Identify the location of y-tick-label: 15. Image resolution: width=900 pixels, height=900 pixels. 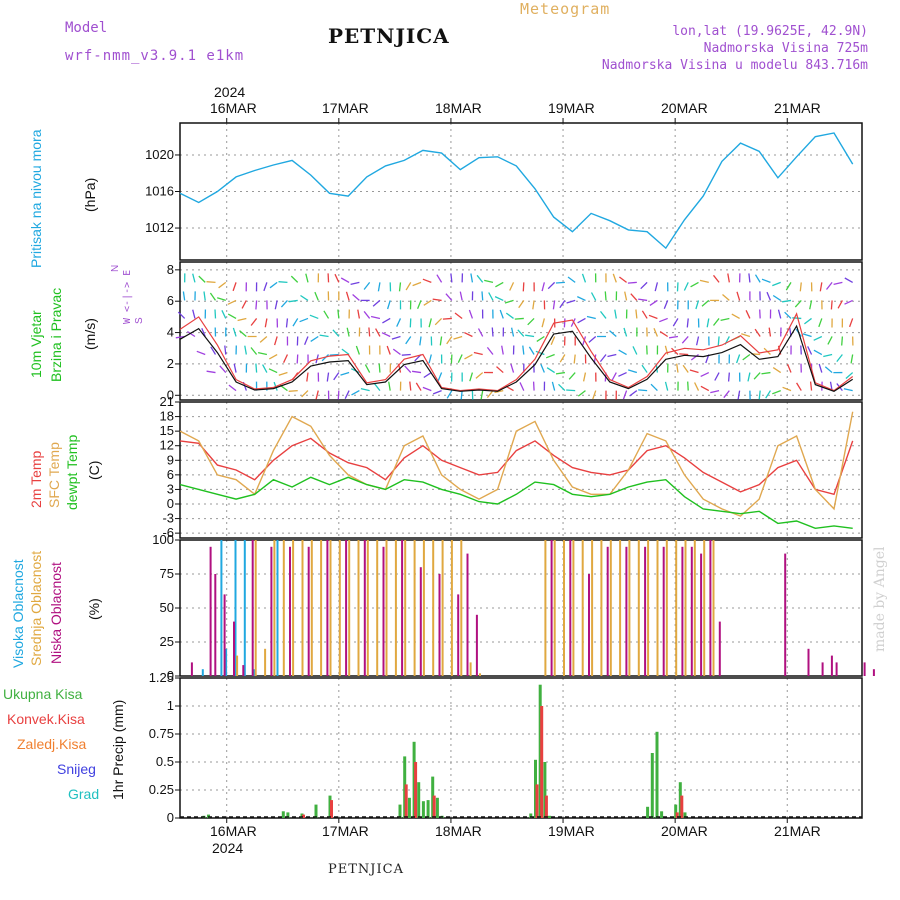
(167, 430).